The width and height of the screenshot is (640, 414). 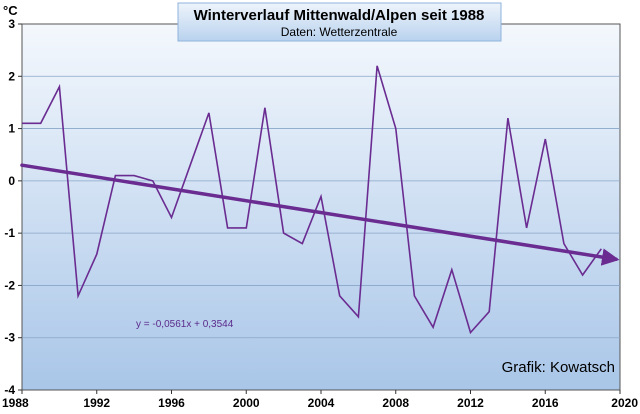 I want to click on y-tick-label: -2, so click(x=9, y=285).